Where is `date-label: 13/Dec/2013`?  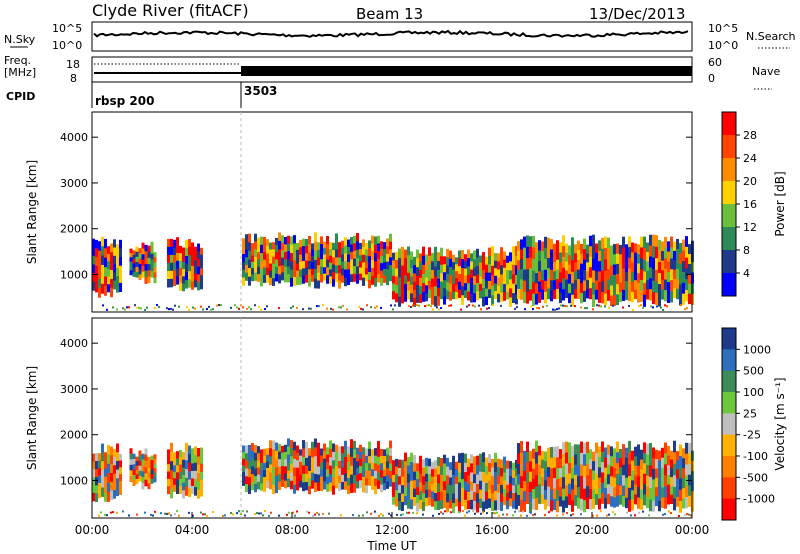 date-label: 13/Dec/2013 is located at coordinates (637, 14).